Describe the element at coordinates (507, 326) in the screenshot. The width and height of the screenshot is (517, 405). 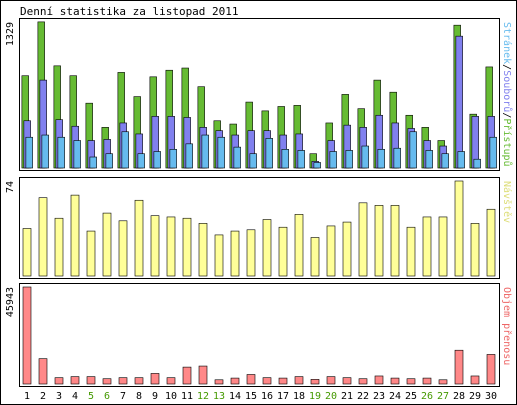
I see `panel-legend: Objem přenosu` at that location.